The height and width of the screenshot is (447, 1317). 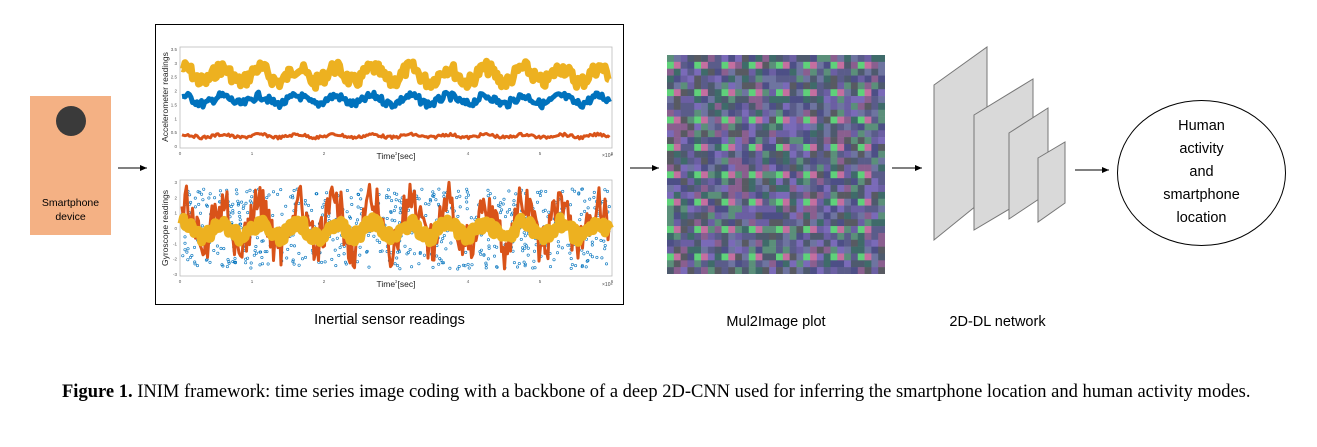 I want to click on gyroscope-series, so click(x=395, y=225).